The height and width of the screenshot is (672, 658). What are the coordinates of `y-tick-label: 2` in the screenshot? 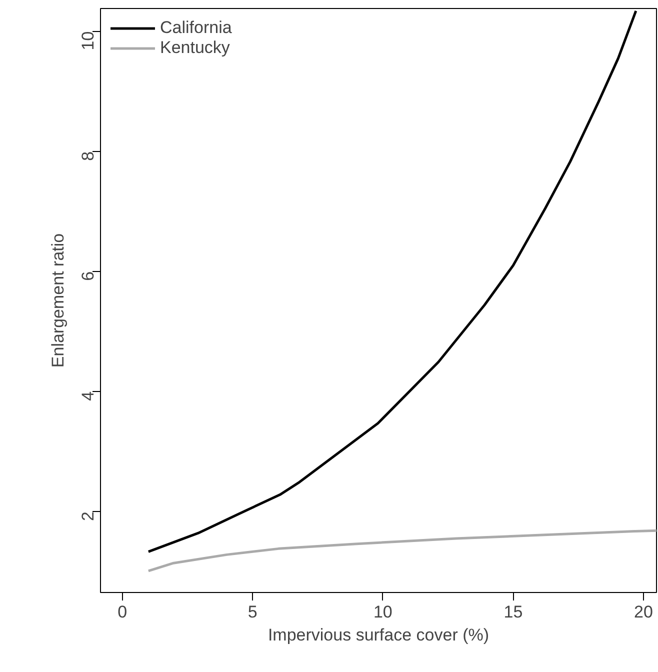 It's located at (88, 516).